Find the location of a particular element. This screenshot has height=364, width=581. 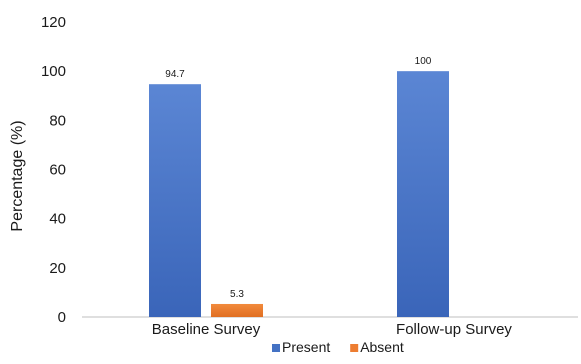

y-tick-label: 60 is located at coordinates (57, 170).